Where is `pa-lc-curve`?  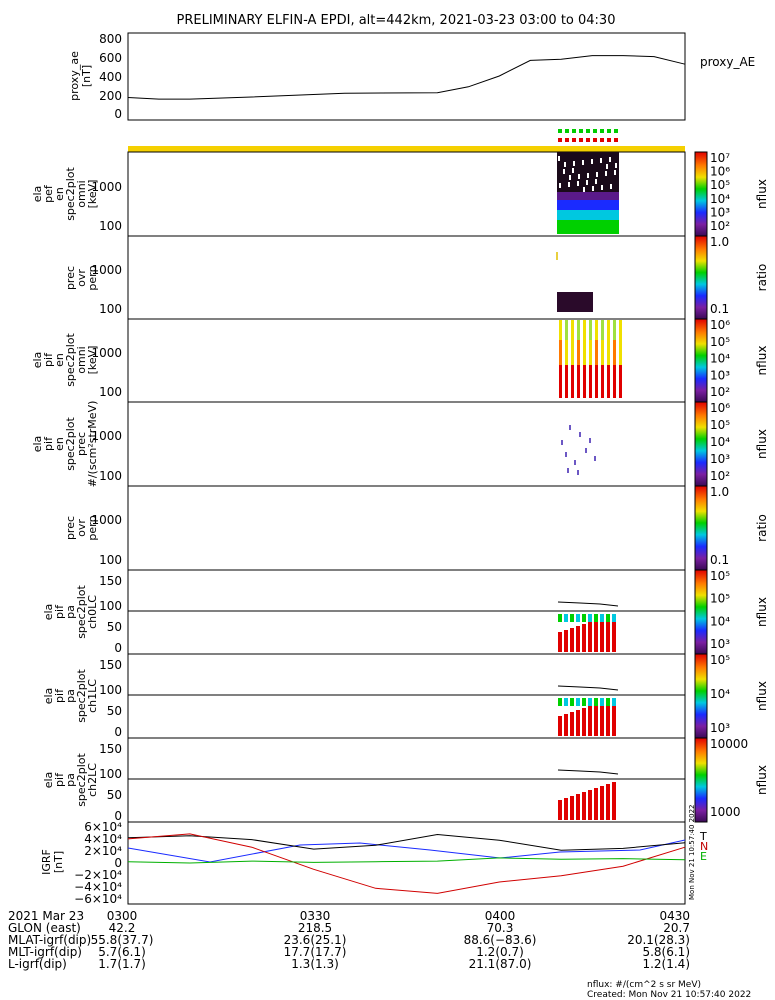
pa-lc-curve is located at coordinates (588, 688).